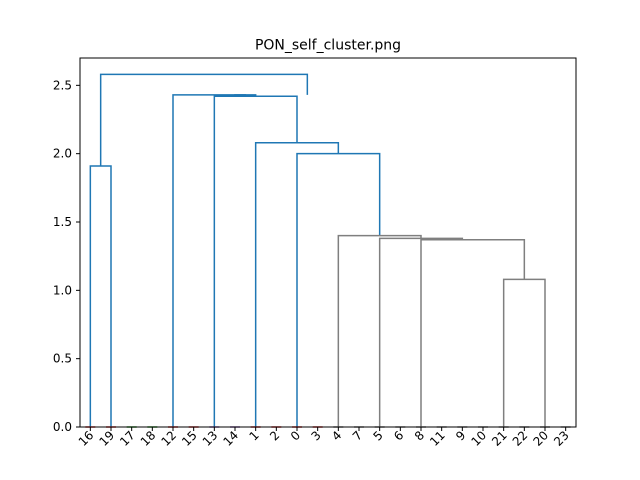 The image size is (640, 480). What do you see at coordinates (419, 435) in the screenshot?
I see `leaf-label-16: 8` at bounding box center [419, 435].